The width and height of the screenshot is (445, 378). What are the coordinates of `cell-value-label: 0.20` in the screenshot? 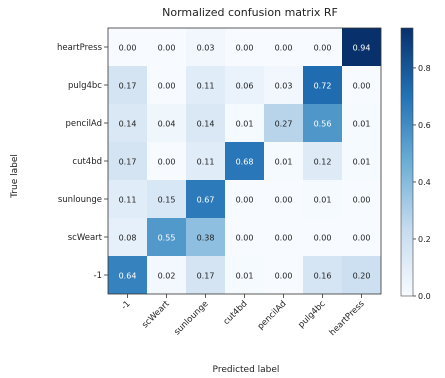 It's located at (362, 276).